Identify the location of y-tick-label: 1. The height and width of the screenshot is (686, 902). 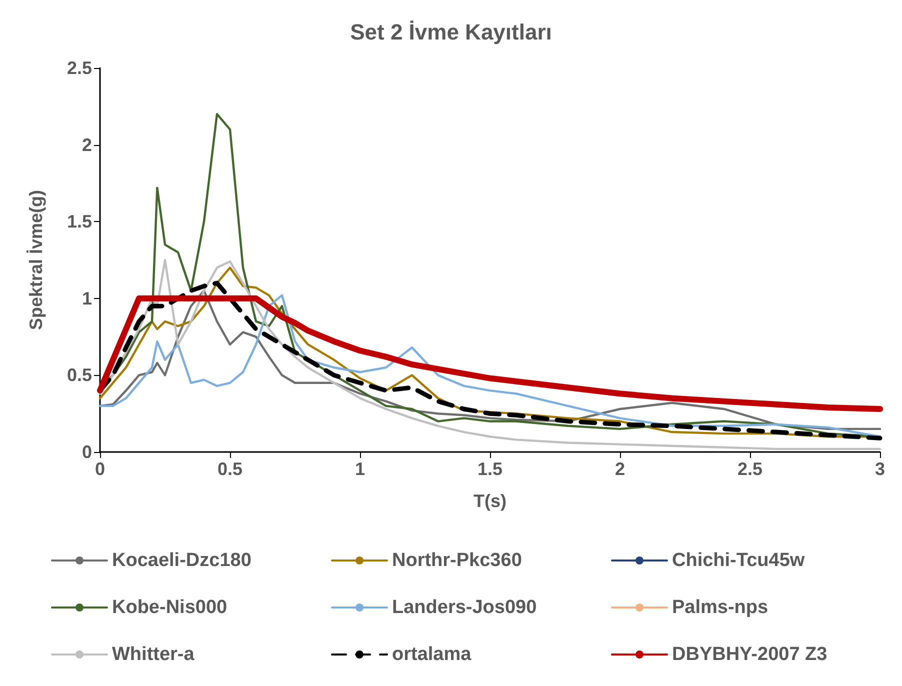
(87, 298).